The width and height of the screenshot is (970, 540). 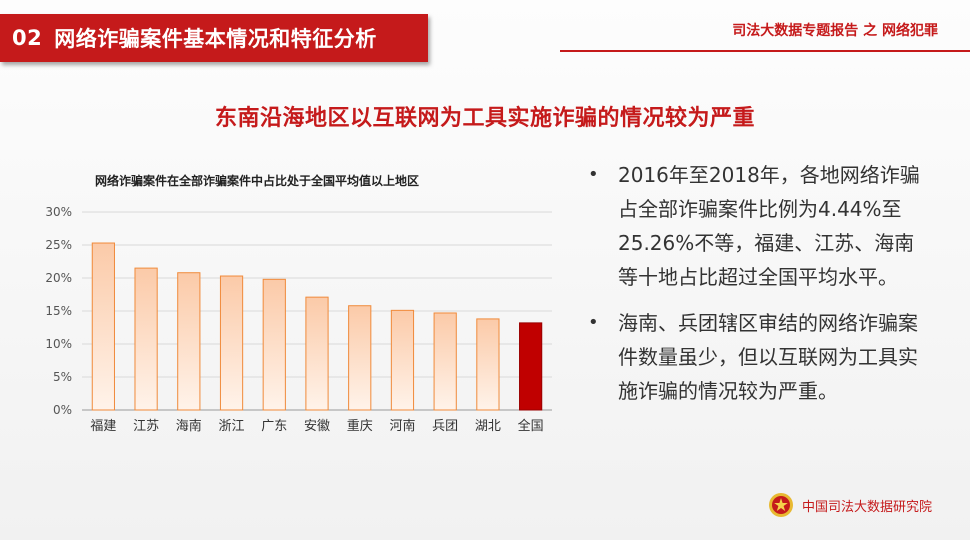 What do you see at coordinates (58, 212) in the screenshot?
I see `y-tick-label: 30%` at bounding box center [58, 212].